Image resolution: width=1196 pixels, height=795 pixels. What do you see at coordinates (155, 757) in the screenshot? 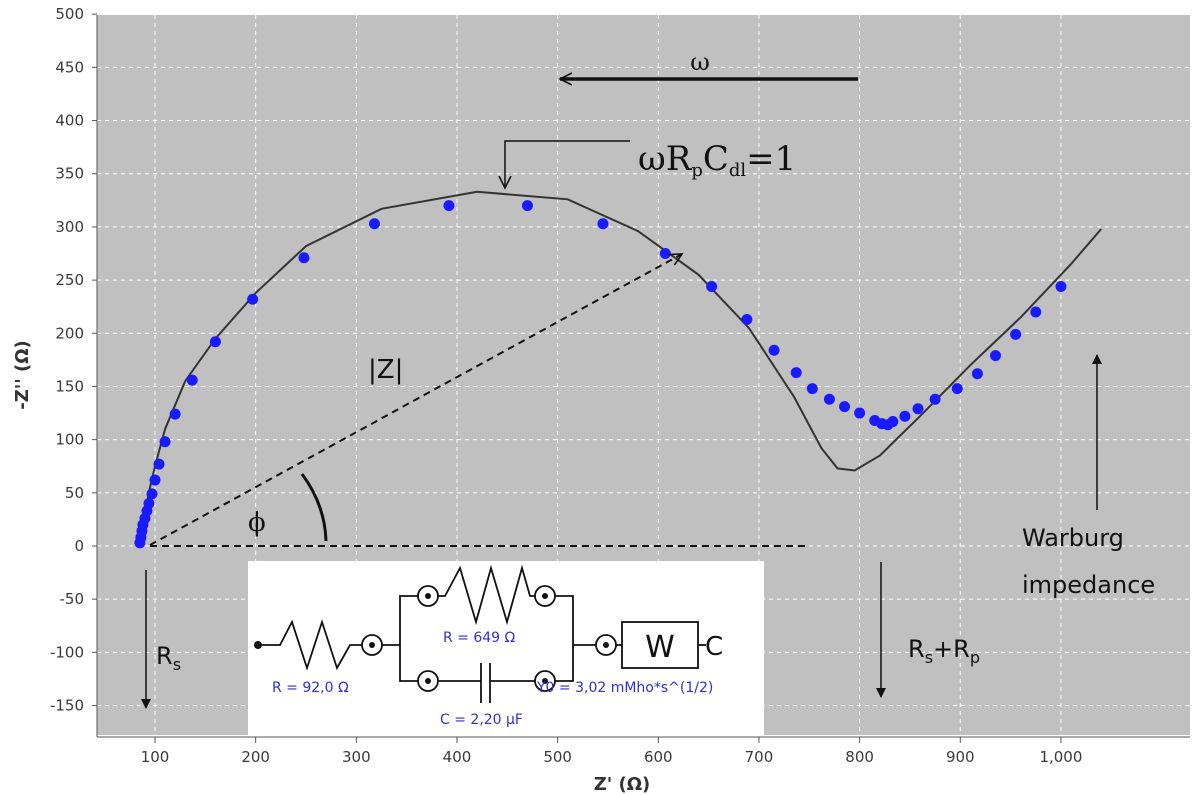
I see `x-tick-label: 100` at bounding box center [155, 757].